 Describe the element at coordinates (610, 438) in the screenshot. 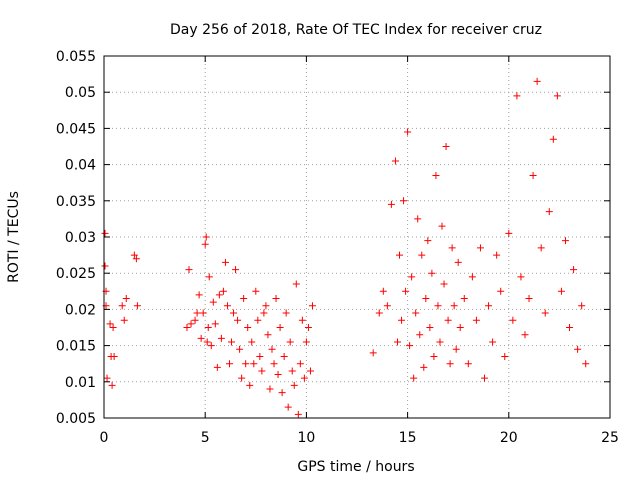

I see `x-tick-label: 25` at that location.